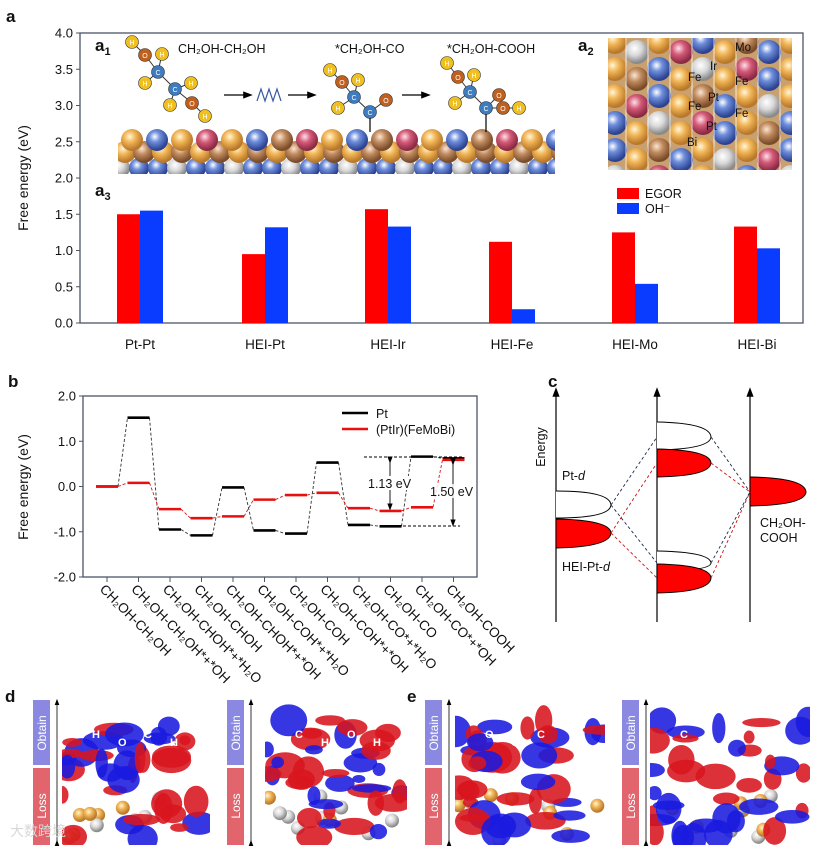 This screenshot has width=823, height=847. Describe the element at coordinates (491, 49) in the screenshot. I see `a1-species-ch2oh-cooh: *CH₂OH-COOH` at that location.